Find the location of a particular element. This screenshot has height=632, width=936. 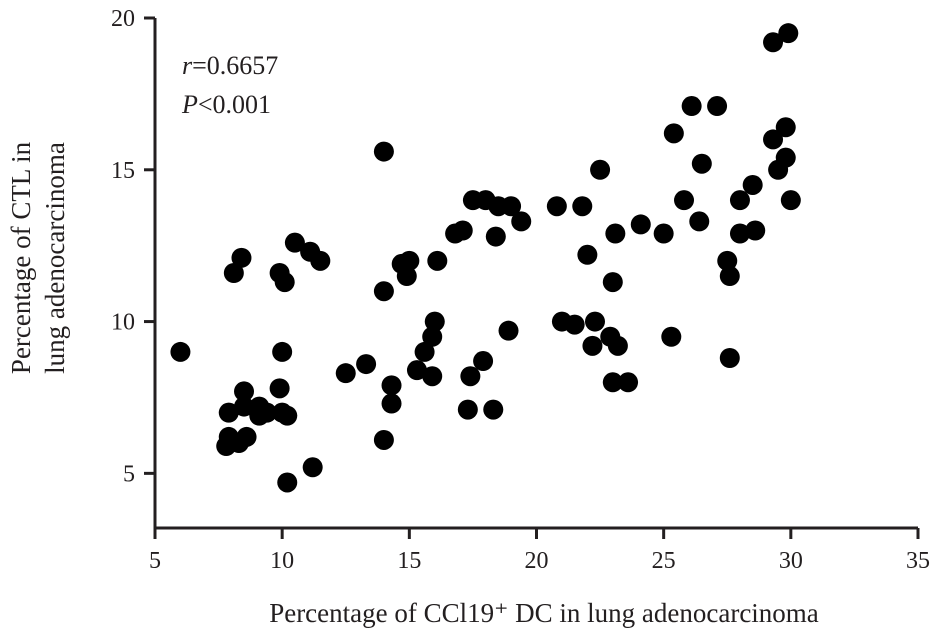

x-tick-label: 30 is located at coordinates (791, 561).